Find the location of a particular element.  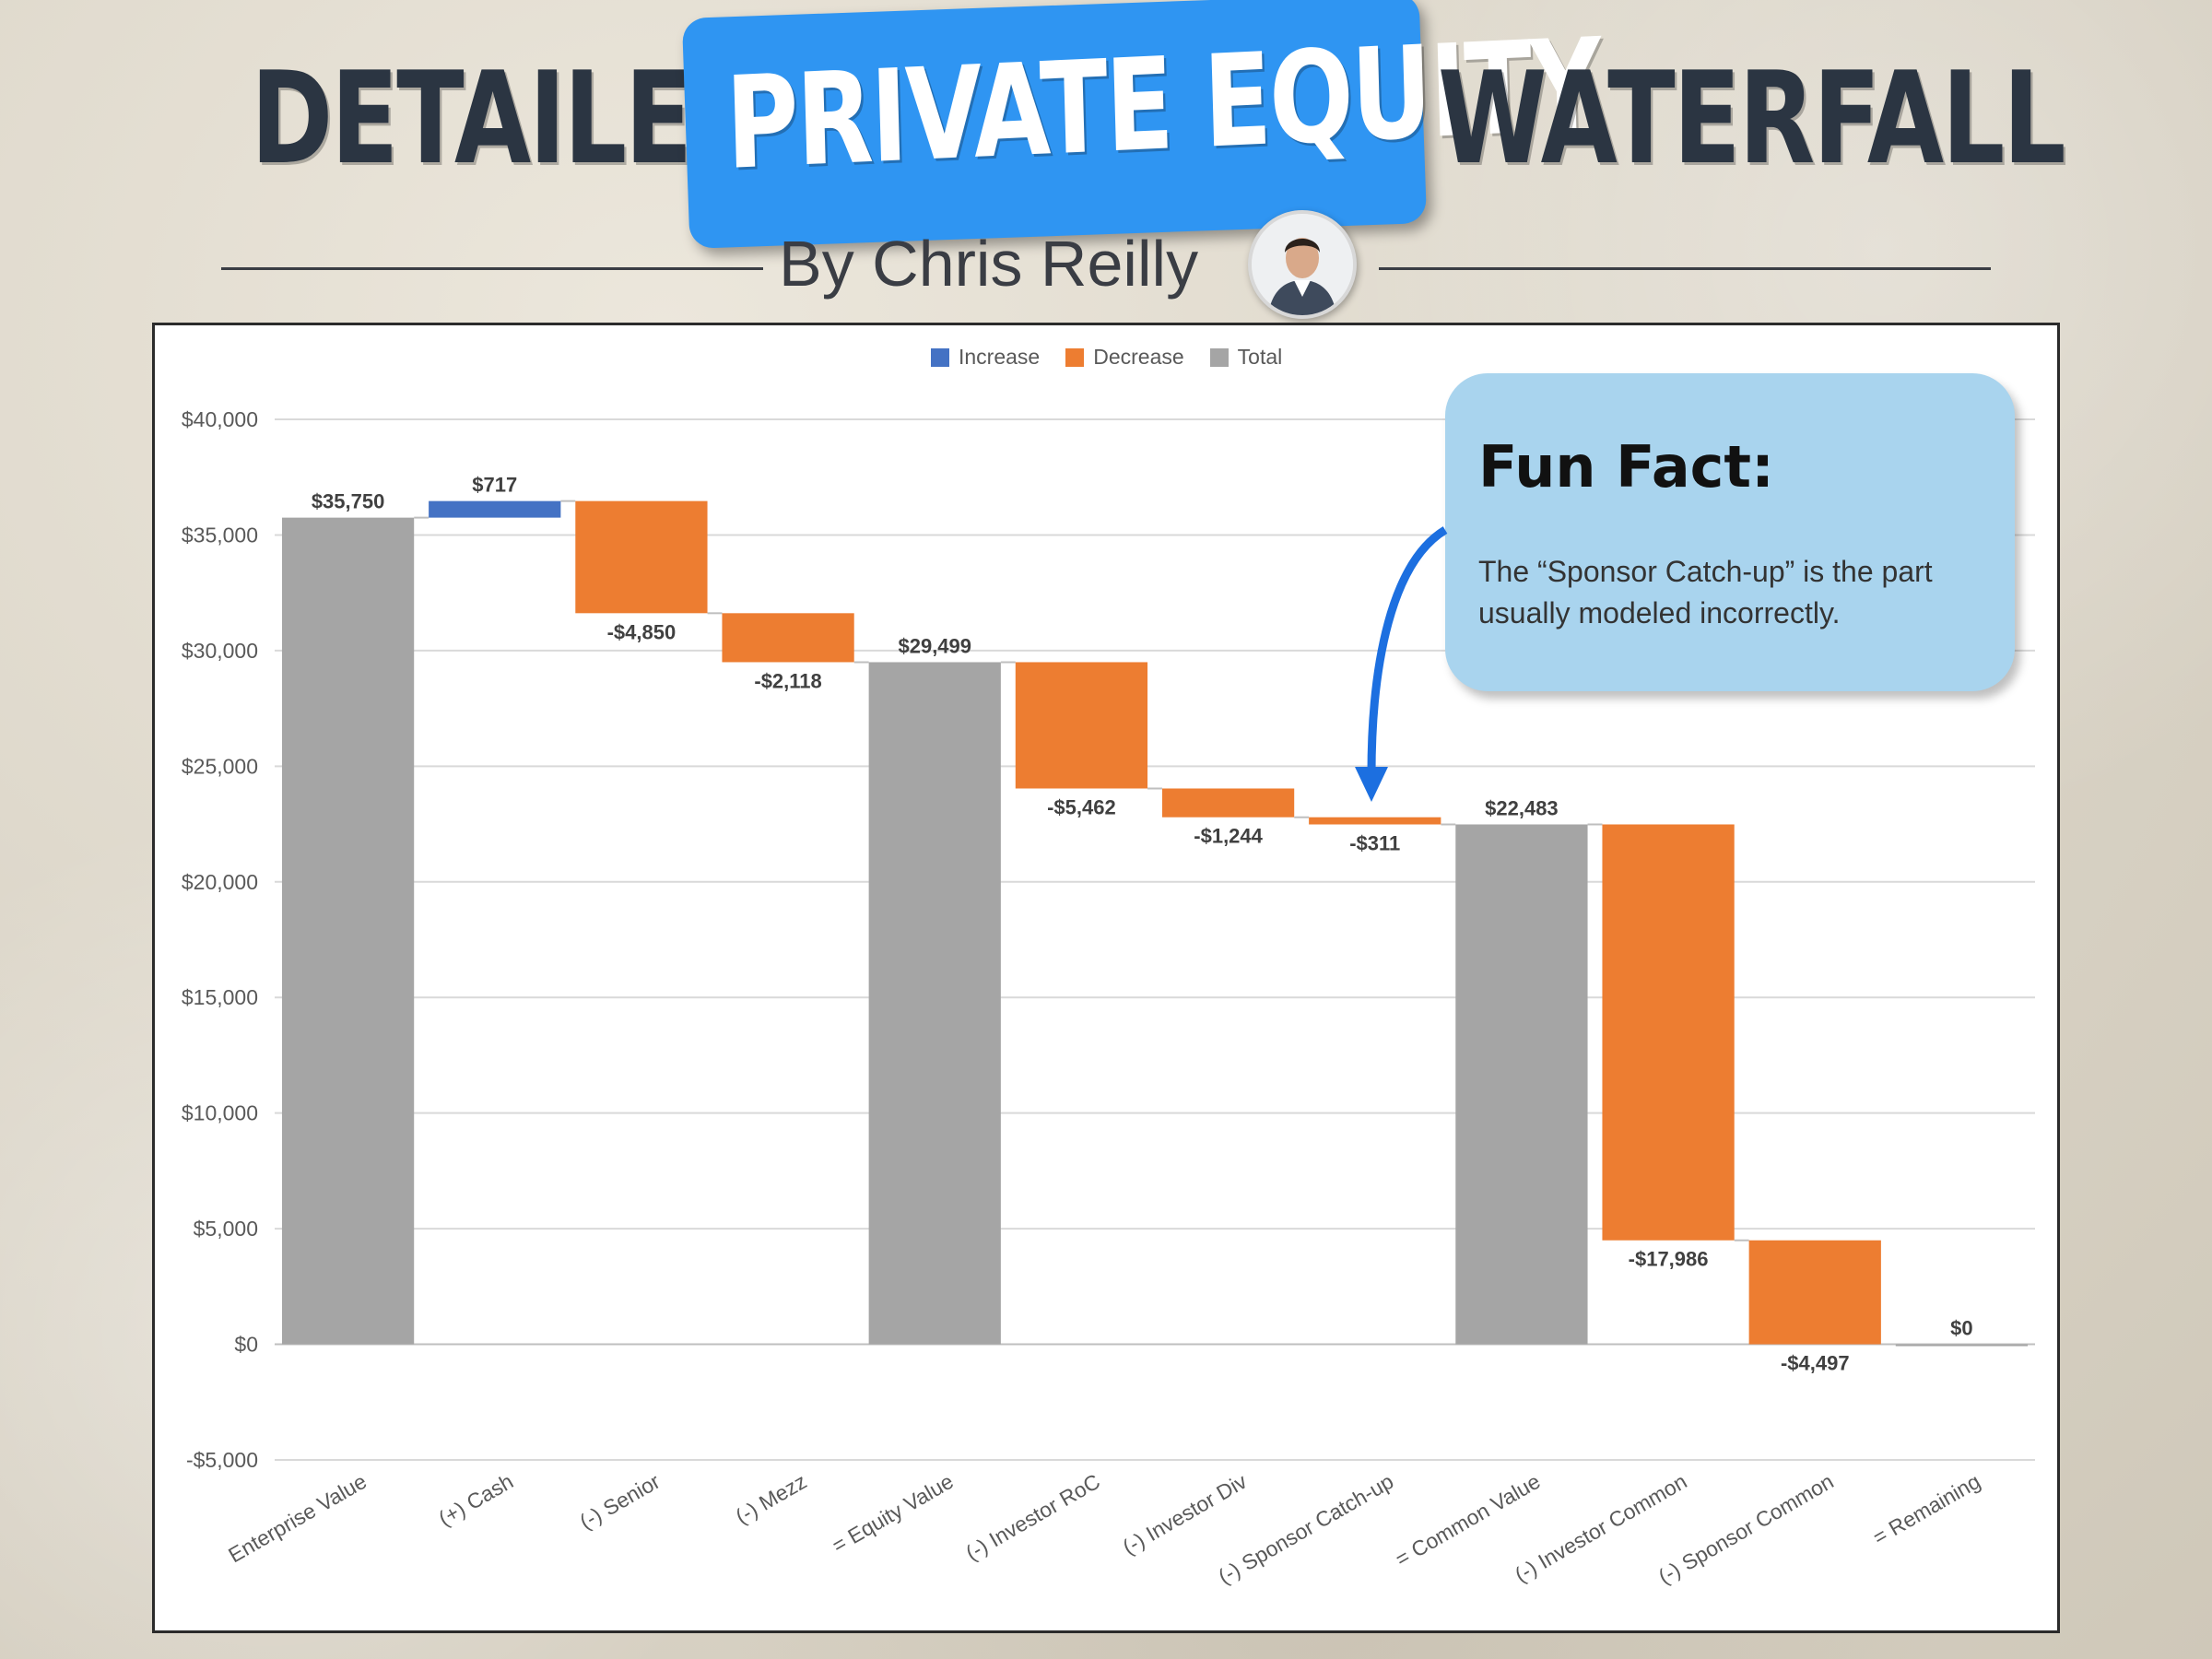

author-avatar is located at coordinates (1302, 264).